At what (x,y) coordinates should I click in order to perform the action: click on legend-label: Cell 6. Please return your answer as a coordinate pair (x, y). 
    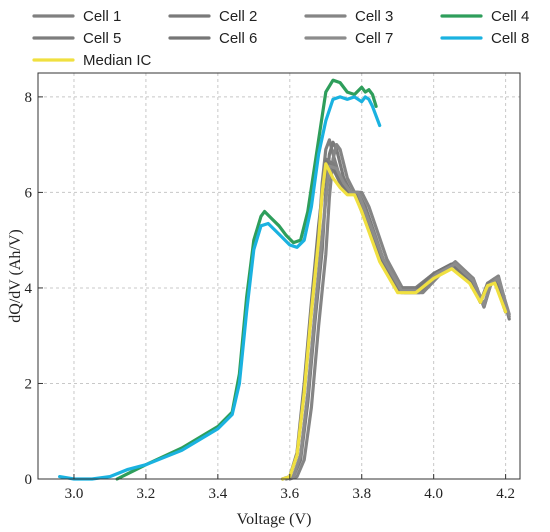
    Looking at the image, I should click on (238, 38).